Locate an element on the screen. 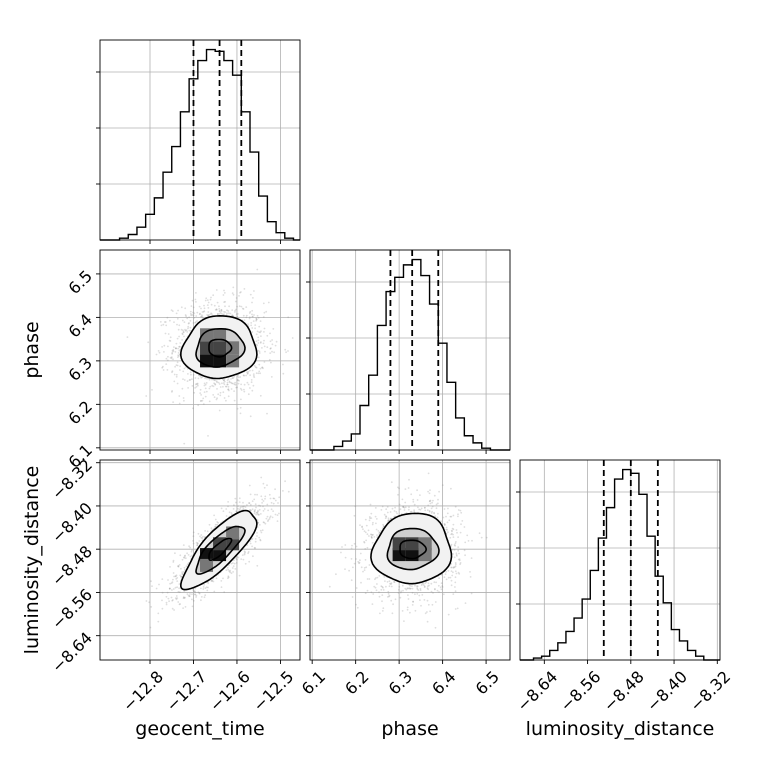 The height and width of the screenshot is (760, 760). panel-frame is located at coordinates (620, 560).